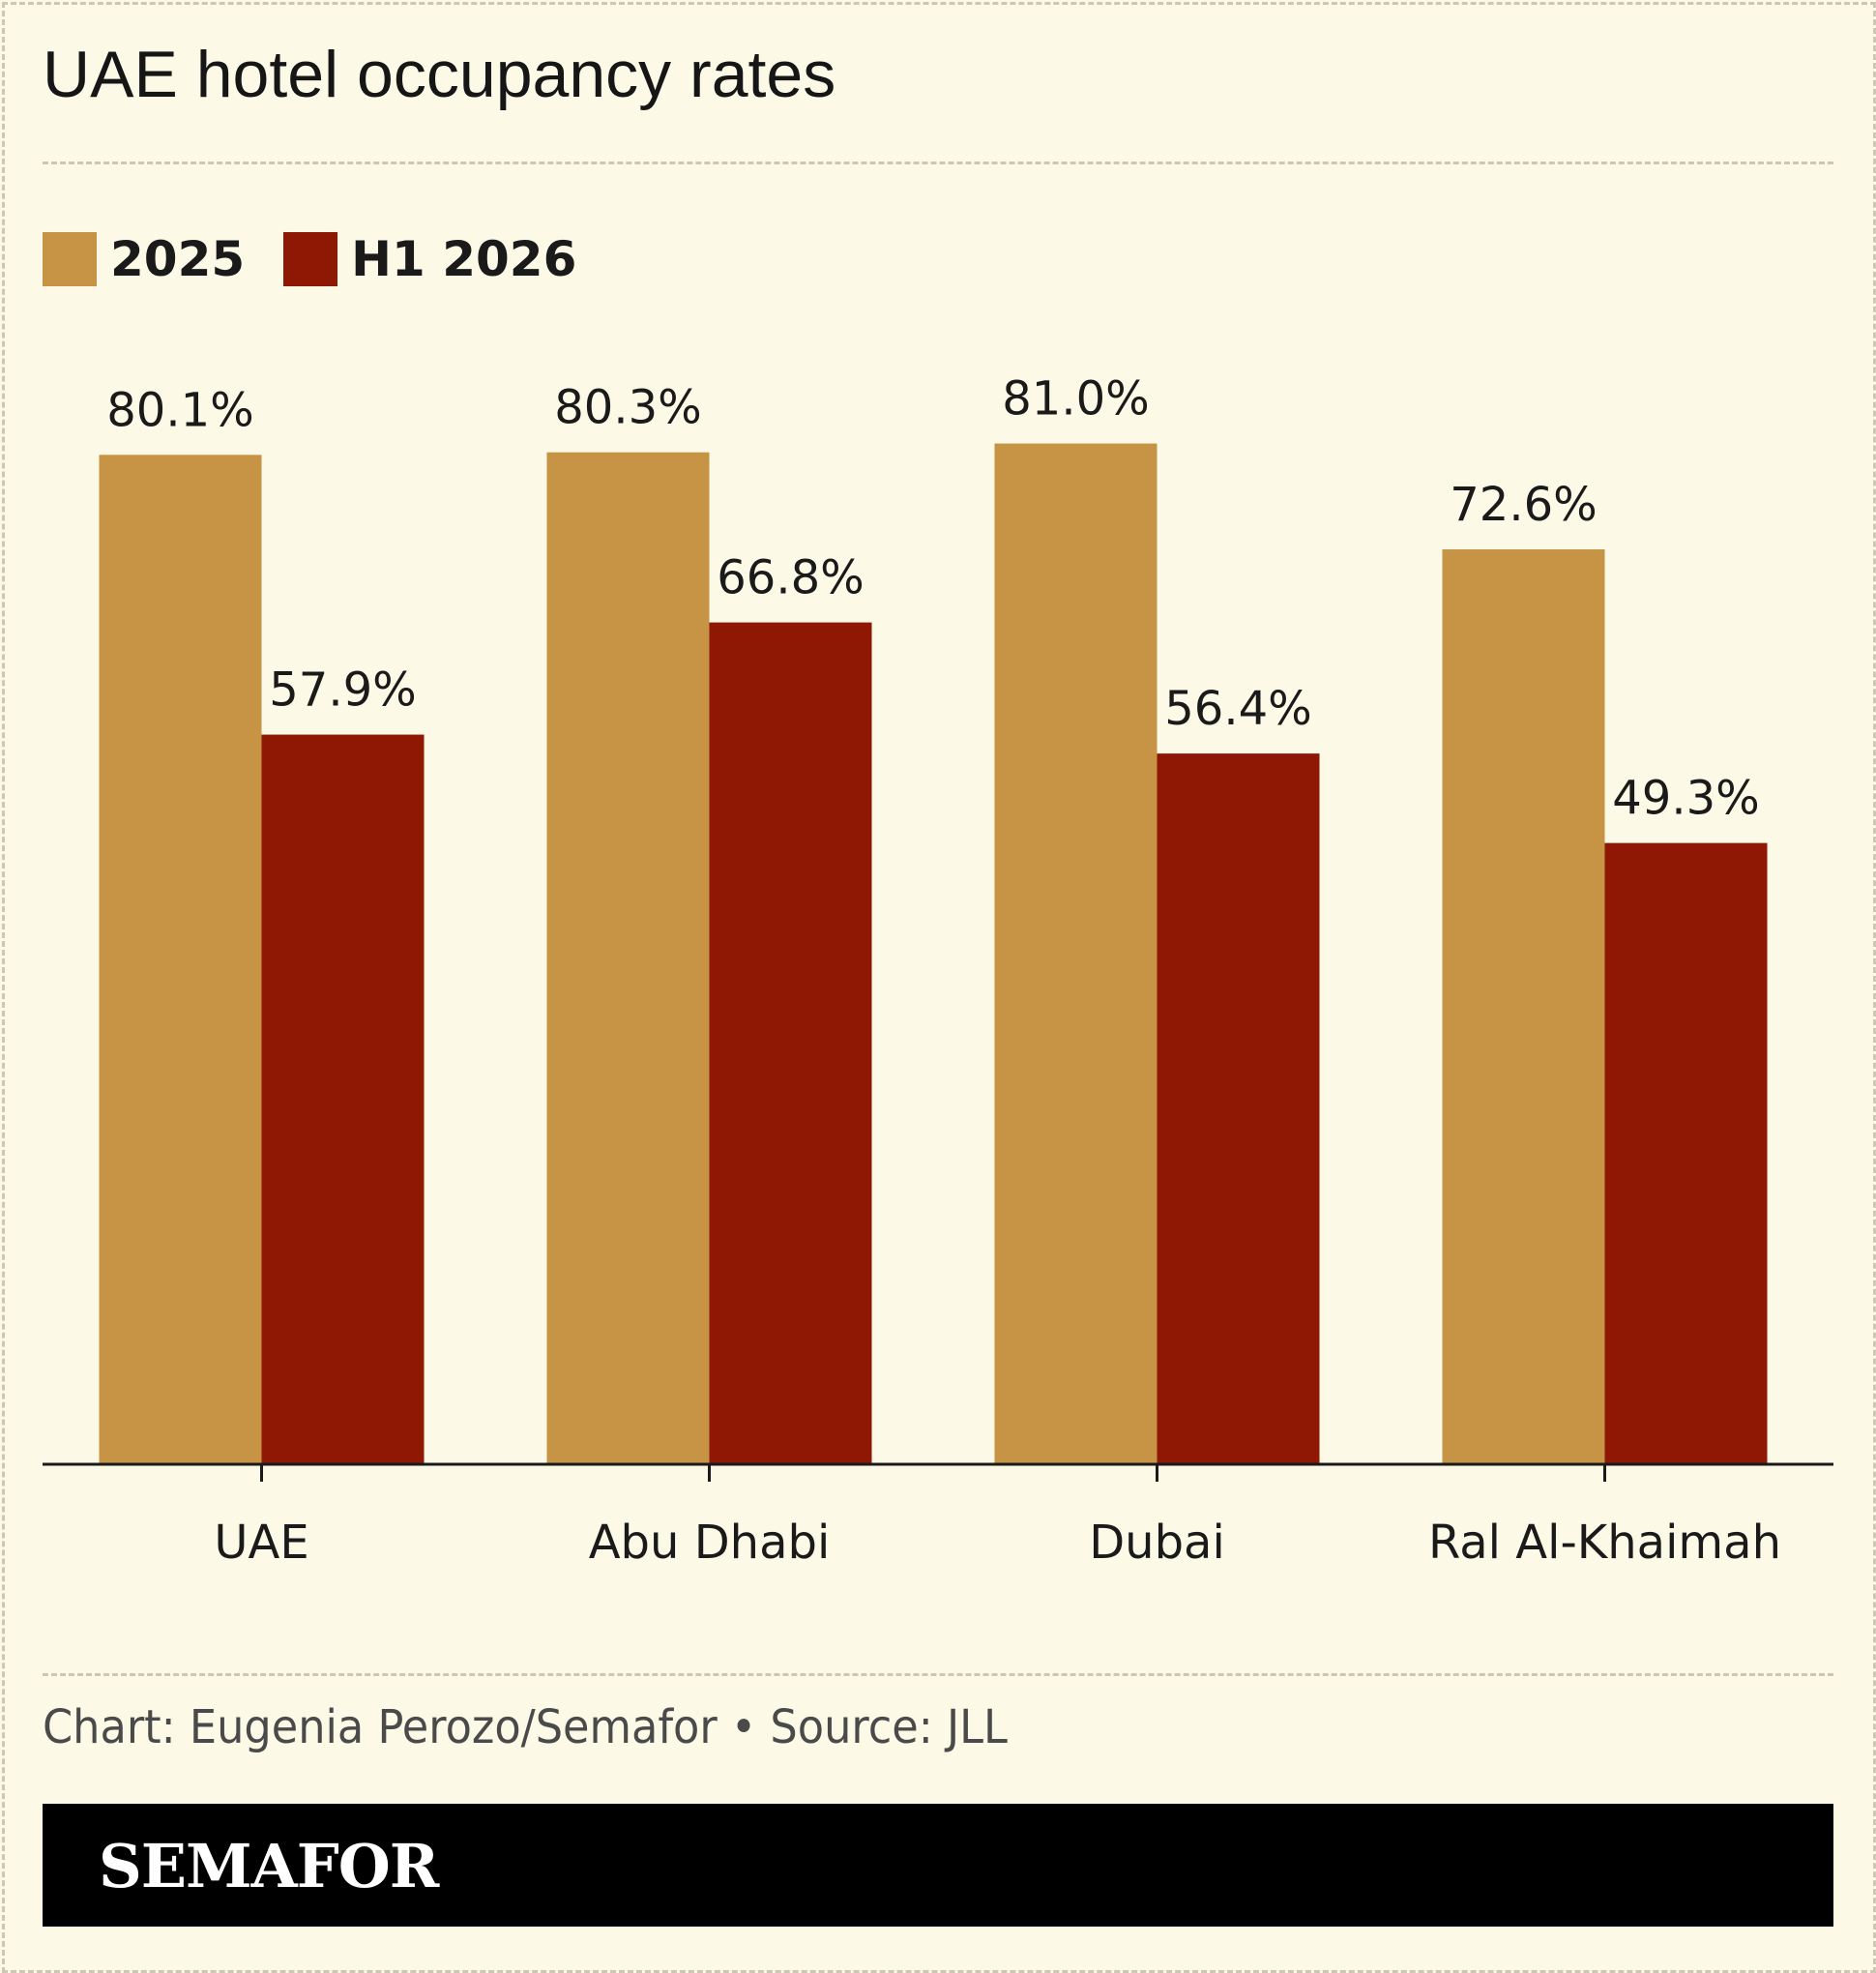 The image size is (1876, 1973). What do you see at coordinates (938, 1674) in the screenshot?
I see `bottom-divider` at bounding box center [938, 1674].